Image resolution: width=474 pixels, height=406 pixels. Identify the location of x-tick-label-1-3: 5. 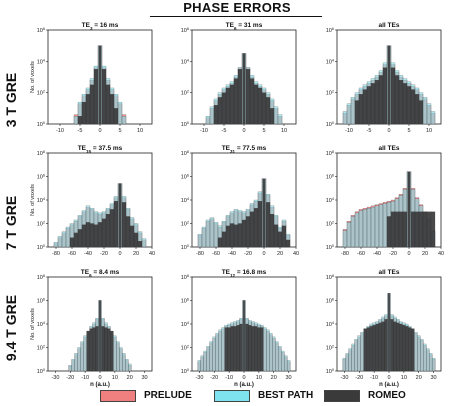
(263, 131).